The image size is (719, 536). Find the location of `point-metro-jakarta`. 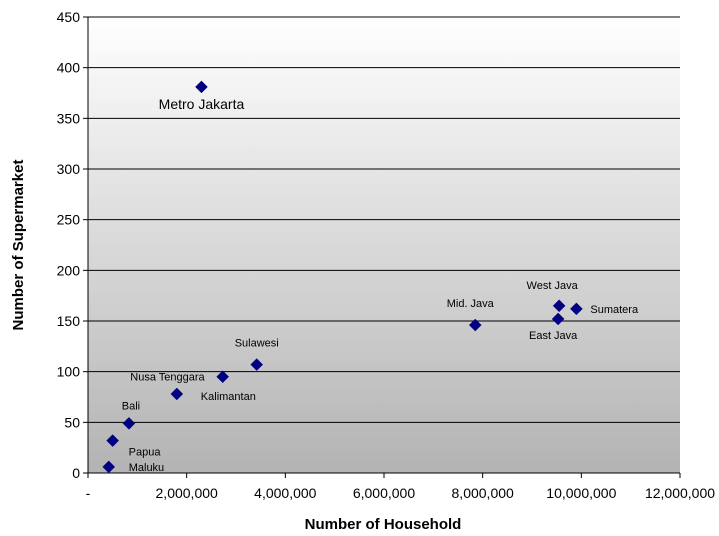

point-metro-jakarta is located at coordinates (201, 87).